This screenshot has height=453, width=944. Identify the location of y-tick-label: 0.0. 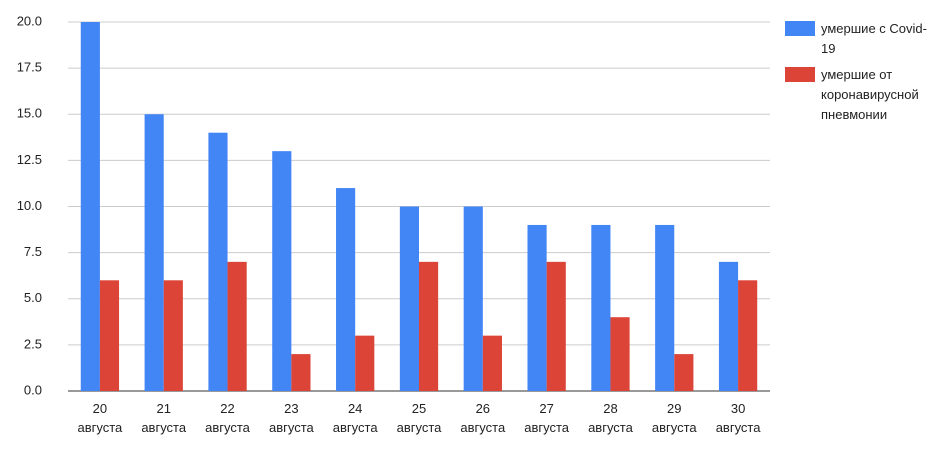
(33, 389).